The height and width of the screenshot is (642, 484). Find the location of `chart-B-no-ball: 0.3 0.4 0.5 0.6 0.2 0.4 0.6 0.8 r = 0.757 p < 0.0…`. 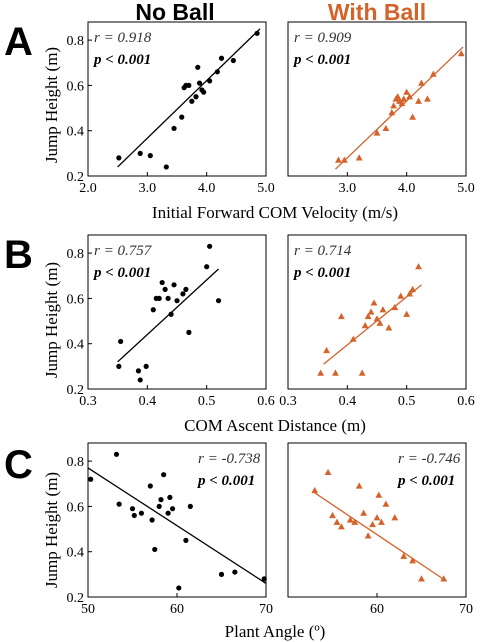

chart-B-no-ball: 0.3 0.4 0.5 0.6 0.2 0.4 0.6 0.8 r = 0.757 p < 0.0… is located at coordinates (171, 321).